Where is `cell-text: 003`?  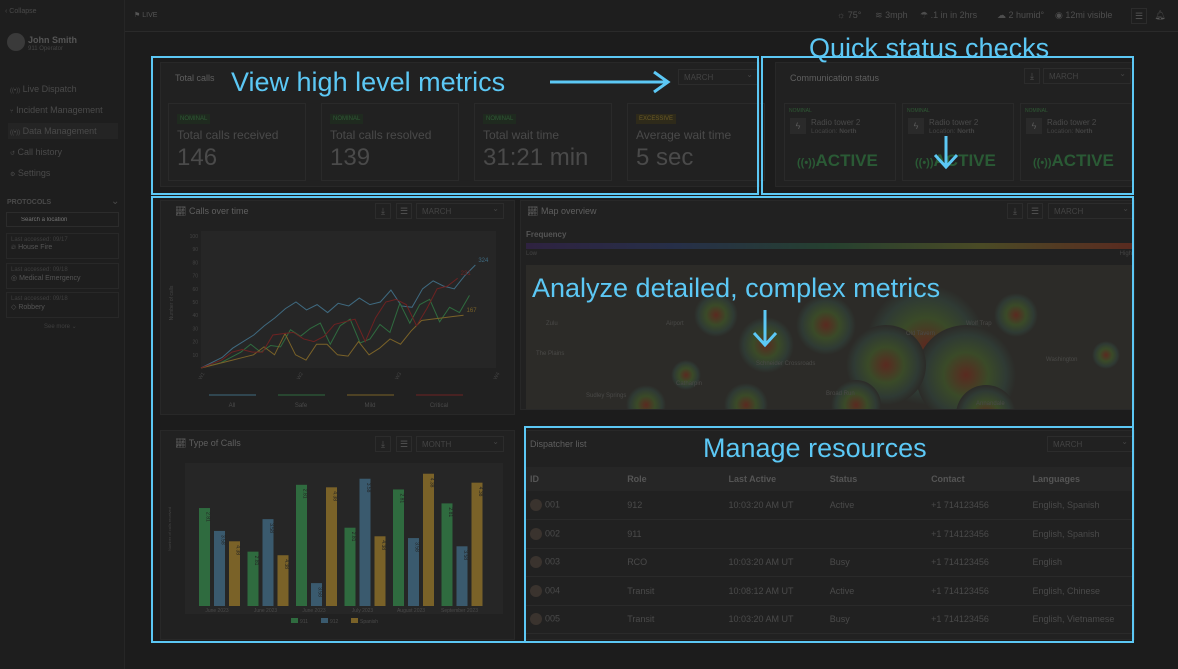 cell-text: 003 is located at coordinates (553, 561).